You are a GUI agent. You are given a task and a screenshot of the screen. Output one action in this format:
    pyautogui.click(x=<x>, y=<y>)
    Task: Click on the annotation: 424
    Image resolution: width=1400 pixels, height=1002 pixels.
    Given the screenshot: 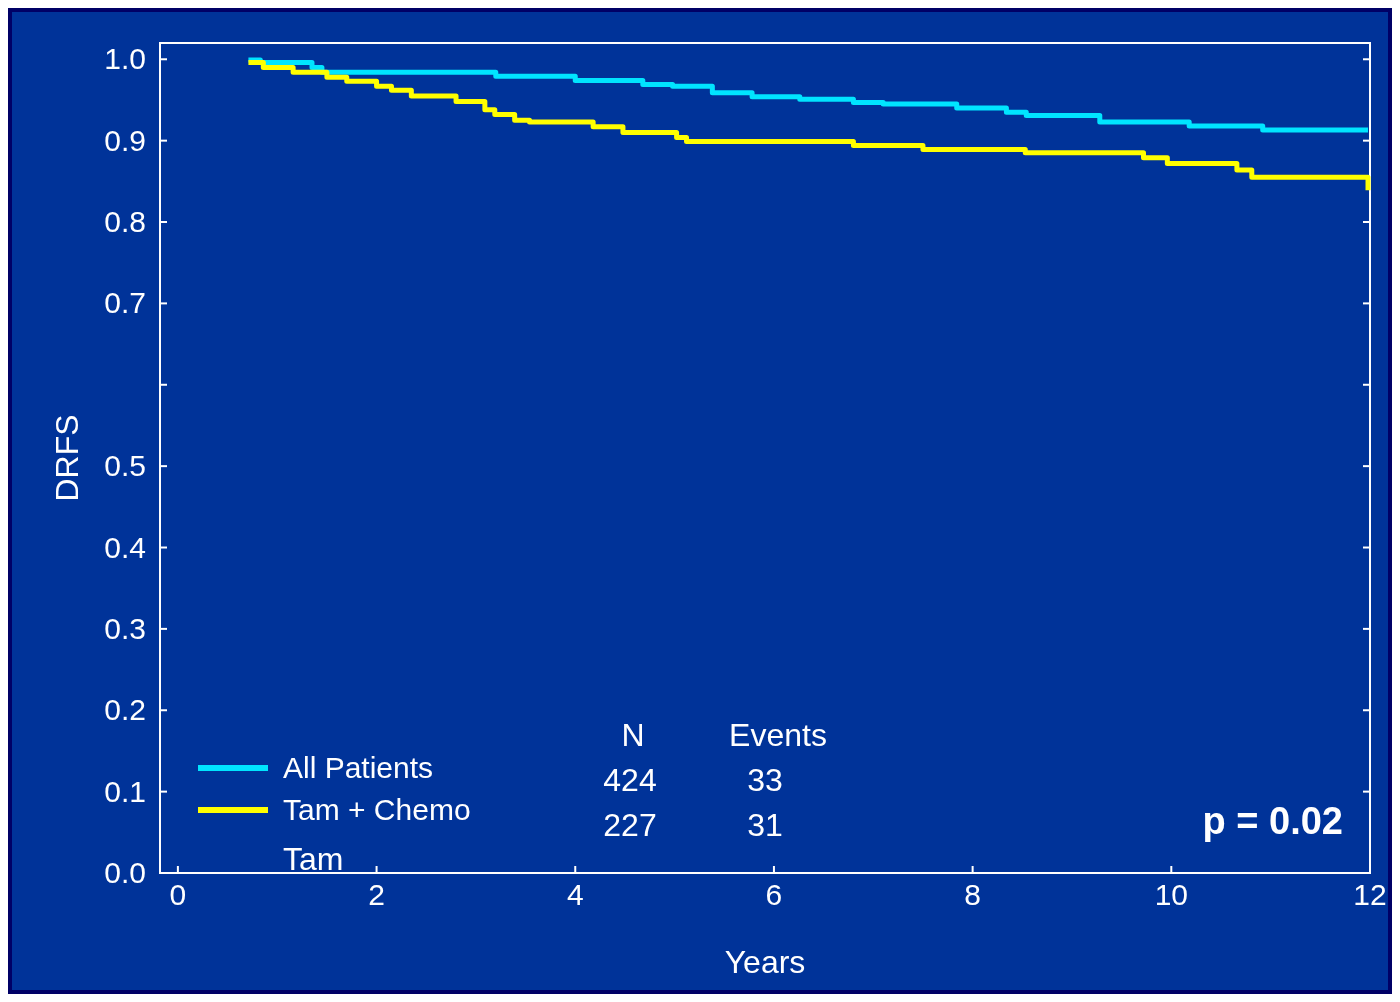 What is the action you would take?
    pyautogui.click(x=630, y=780)
    